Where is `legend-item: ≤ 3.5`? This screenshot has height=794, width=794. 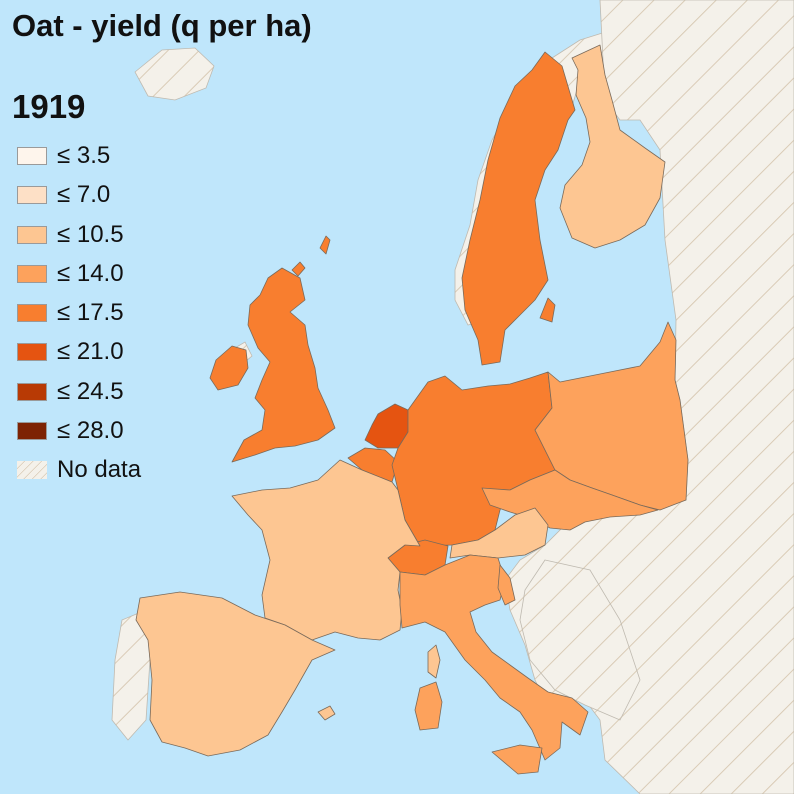
legend-item: ≤ 3.5 is located at coordinates (79, 160).